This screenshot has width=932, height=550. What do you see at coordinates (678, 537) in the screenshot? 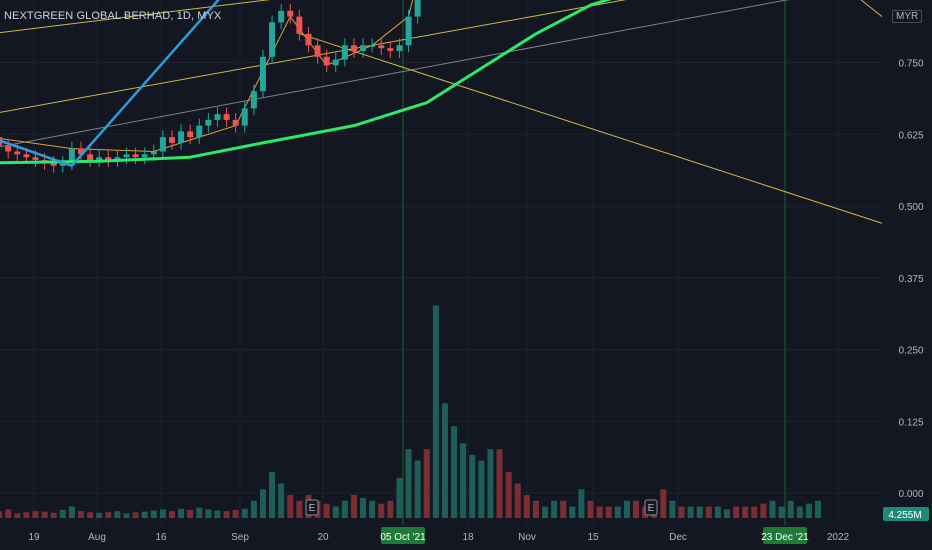
I see `time-tick-label: Dec` at bounding box center [678, 537].